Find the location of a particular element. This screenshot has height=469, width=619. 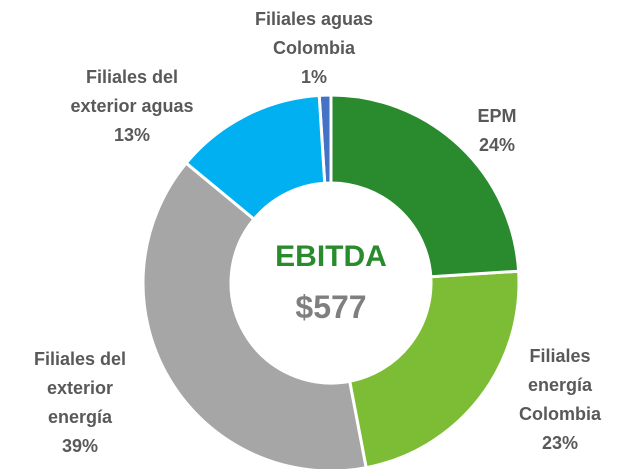

slice-label: Filiales del exterior energía 39% is located at coordinates (80, 403).